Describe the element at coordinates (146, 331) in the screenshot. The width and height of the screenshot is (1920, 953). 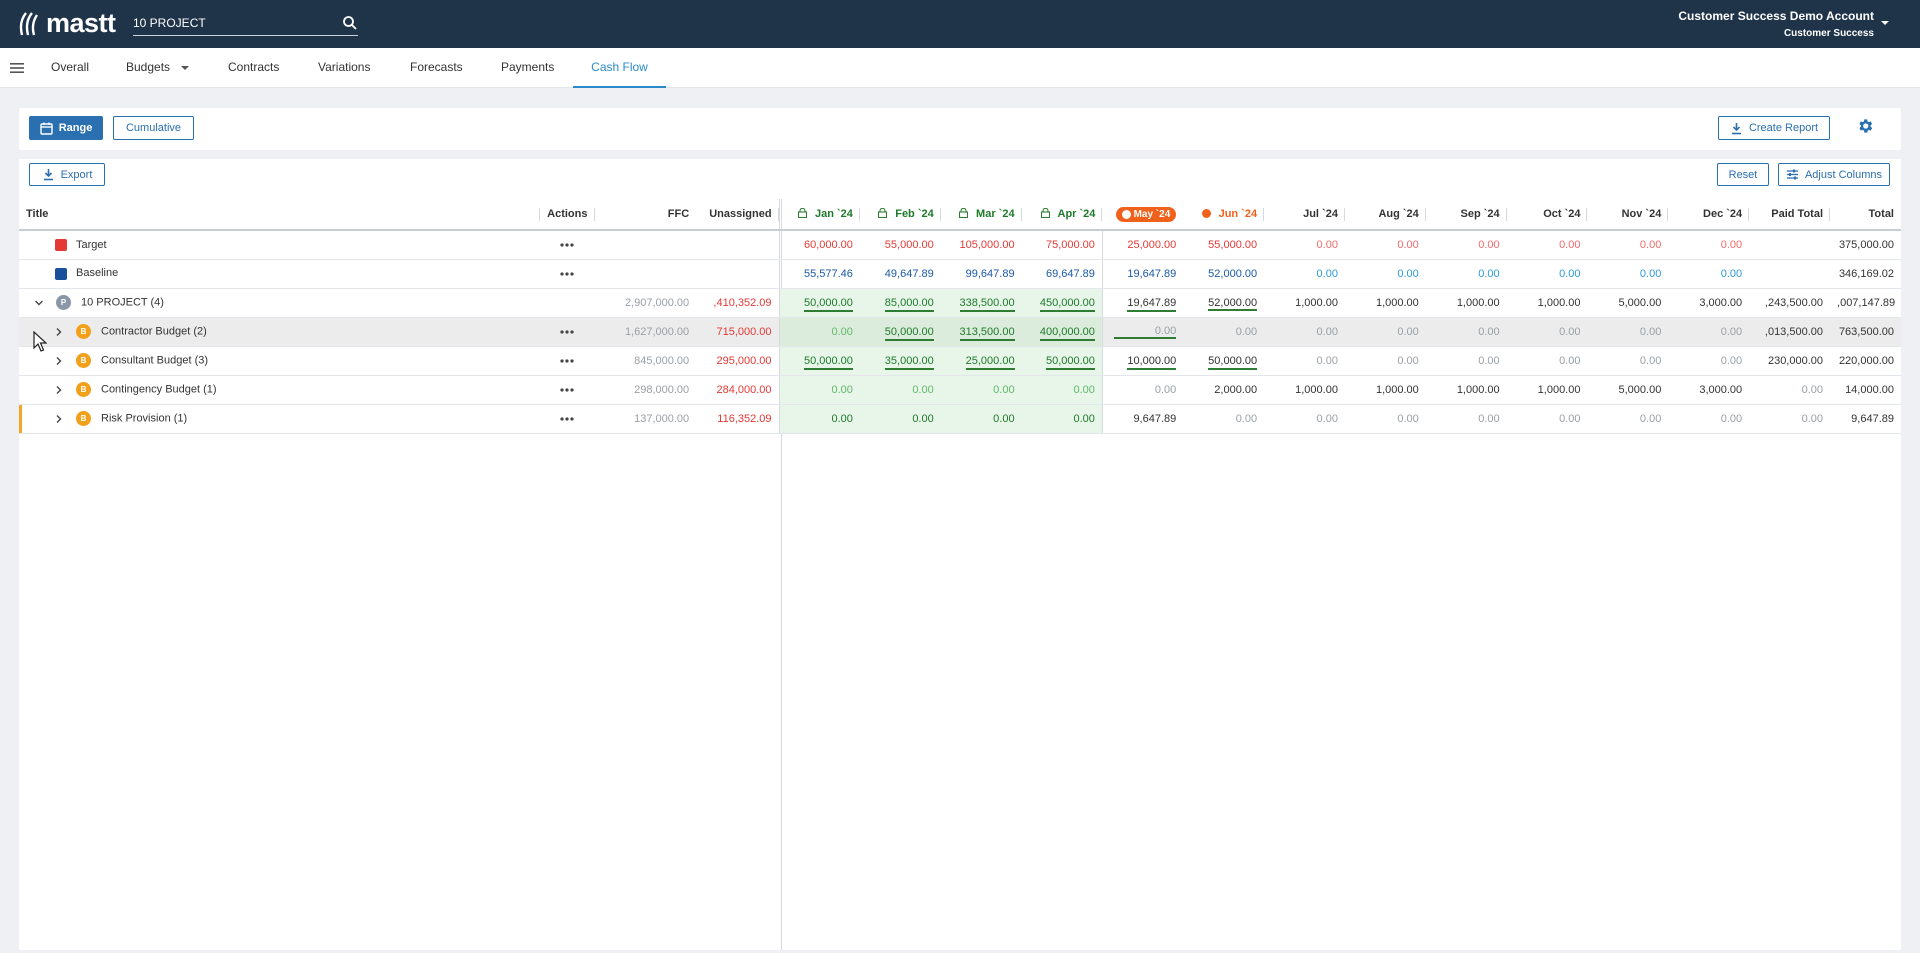
I see `row-title-label: Contractor Budget` at that location.